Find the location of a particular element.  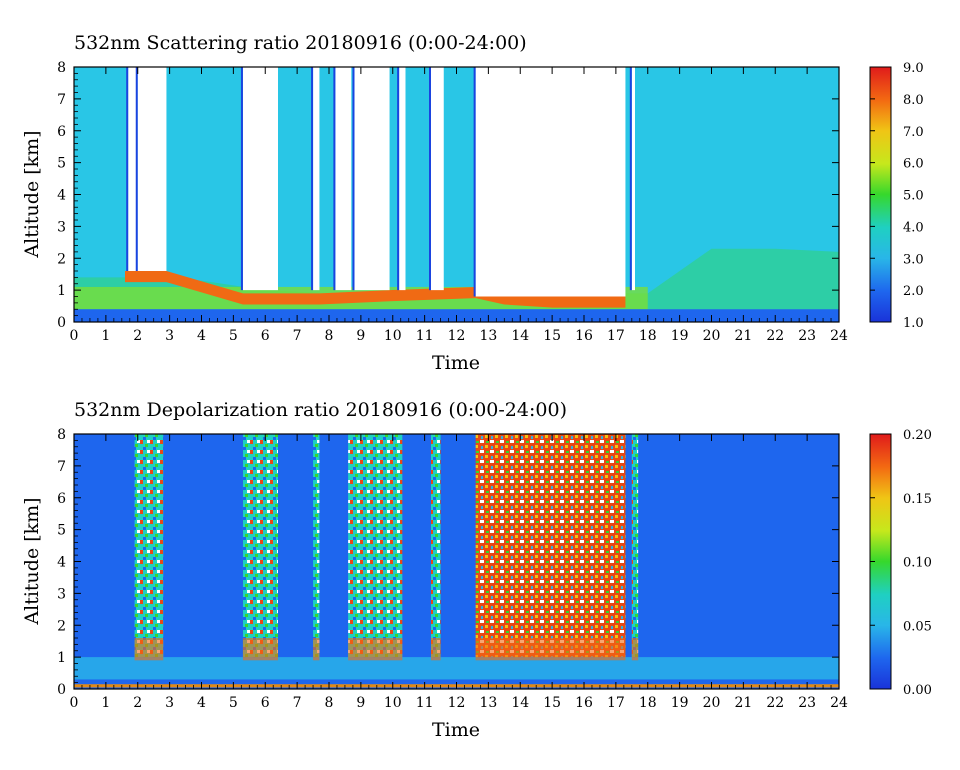

colorbar-tick-label: 7.0 is located at coordinates (913, 132).